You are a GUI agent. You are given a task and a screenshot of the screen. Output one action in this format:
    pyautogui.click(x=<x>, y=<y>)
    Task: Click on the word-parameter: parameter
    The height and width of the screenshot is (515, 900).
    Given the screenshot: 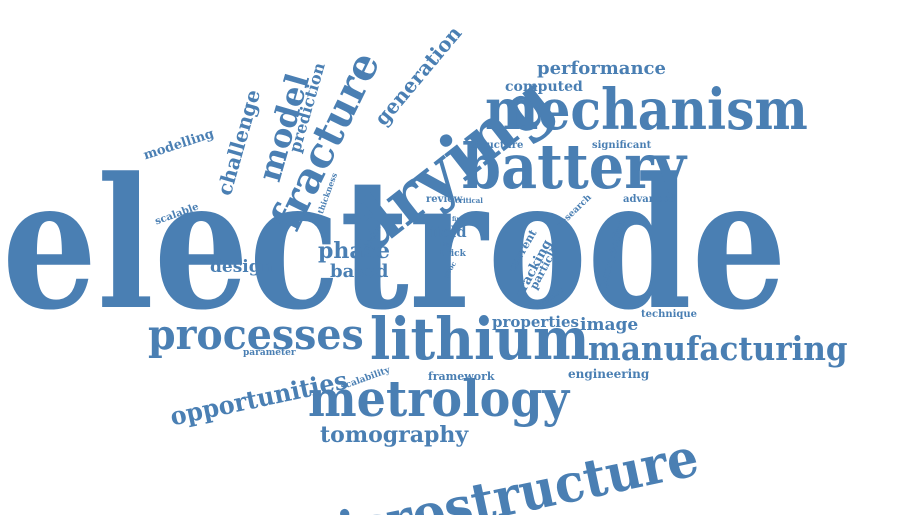 What is the action you would take?
    pyautogui.click(x=269, y=353)
    